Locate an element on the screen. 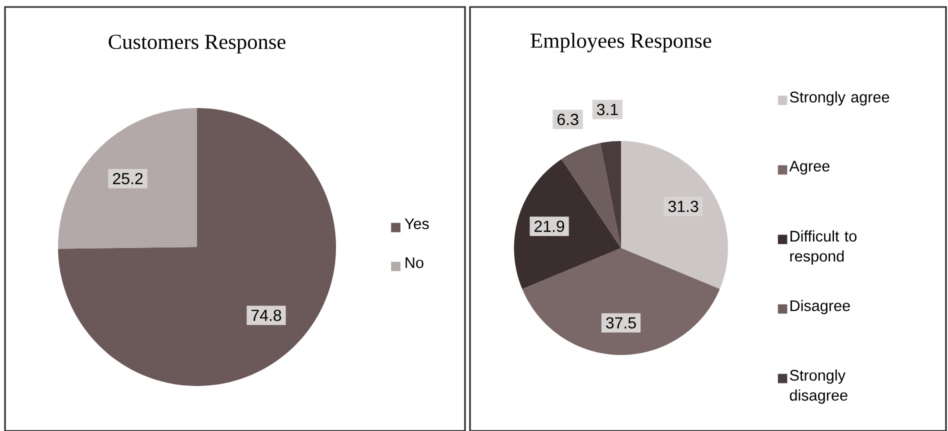  data-label: 21.9 is located at coordinates (549, 226).